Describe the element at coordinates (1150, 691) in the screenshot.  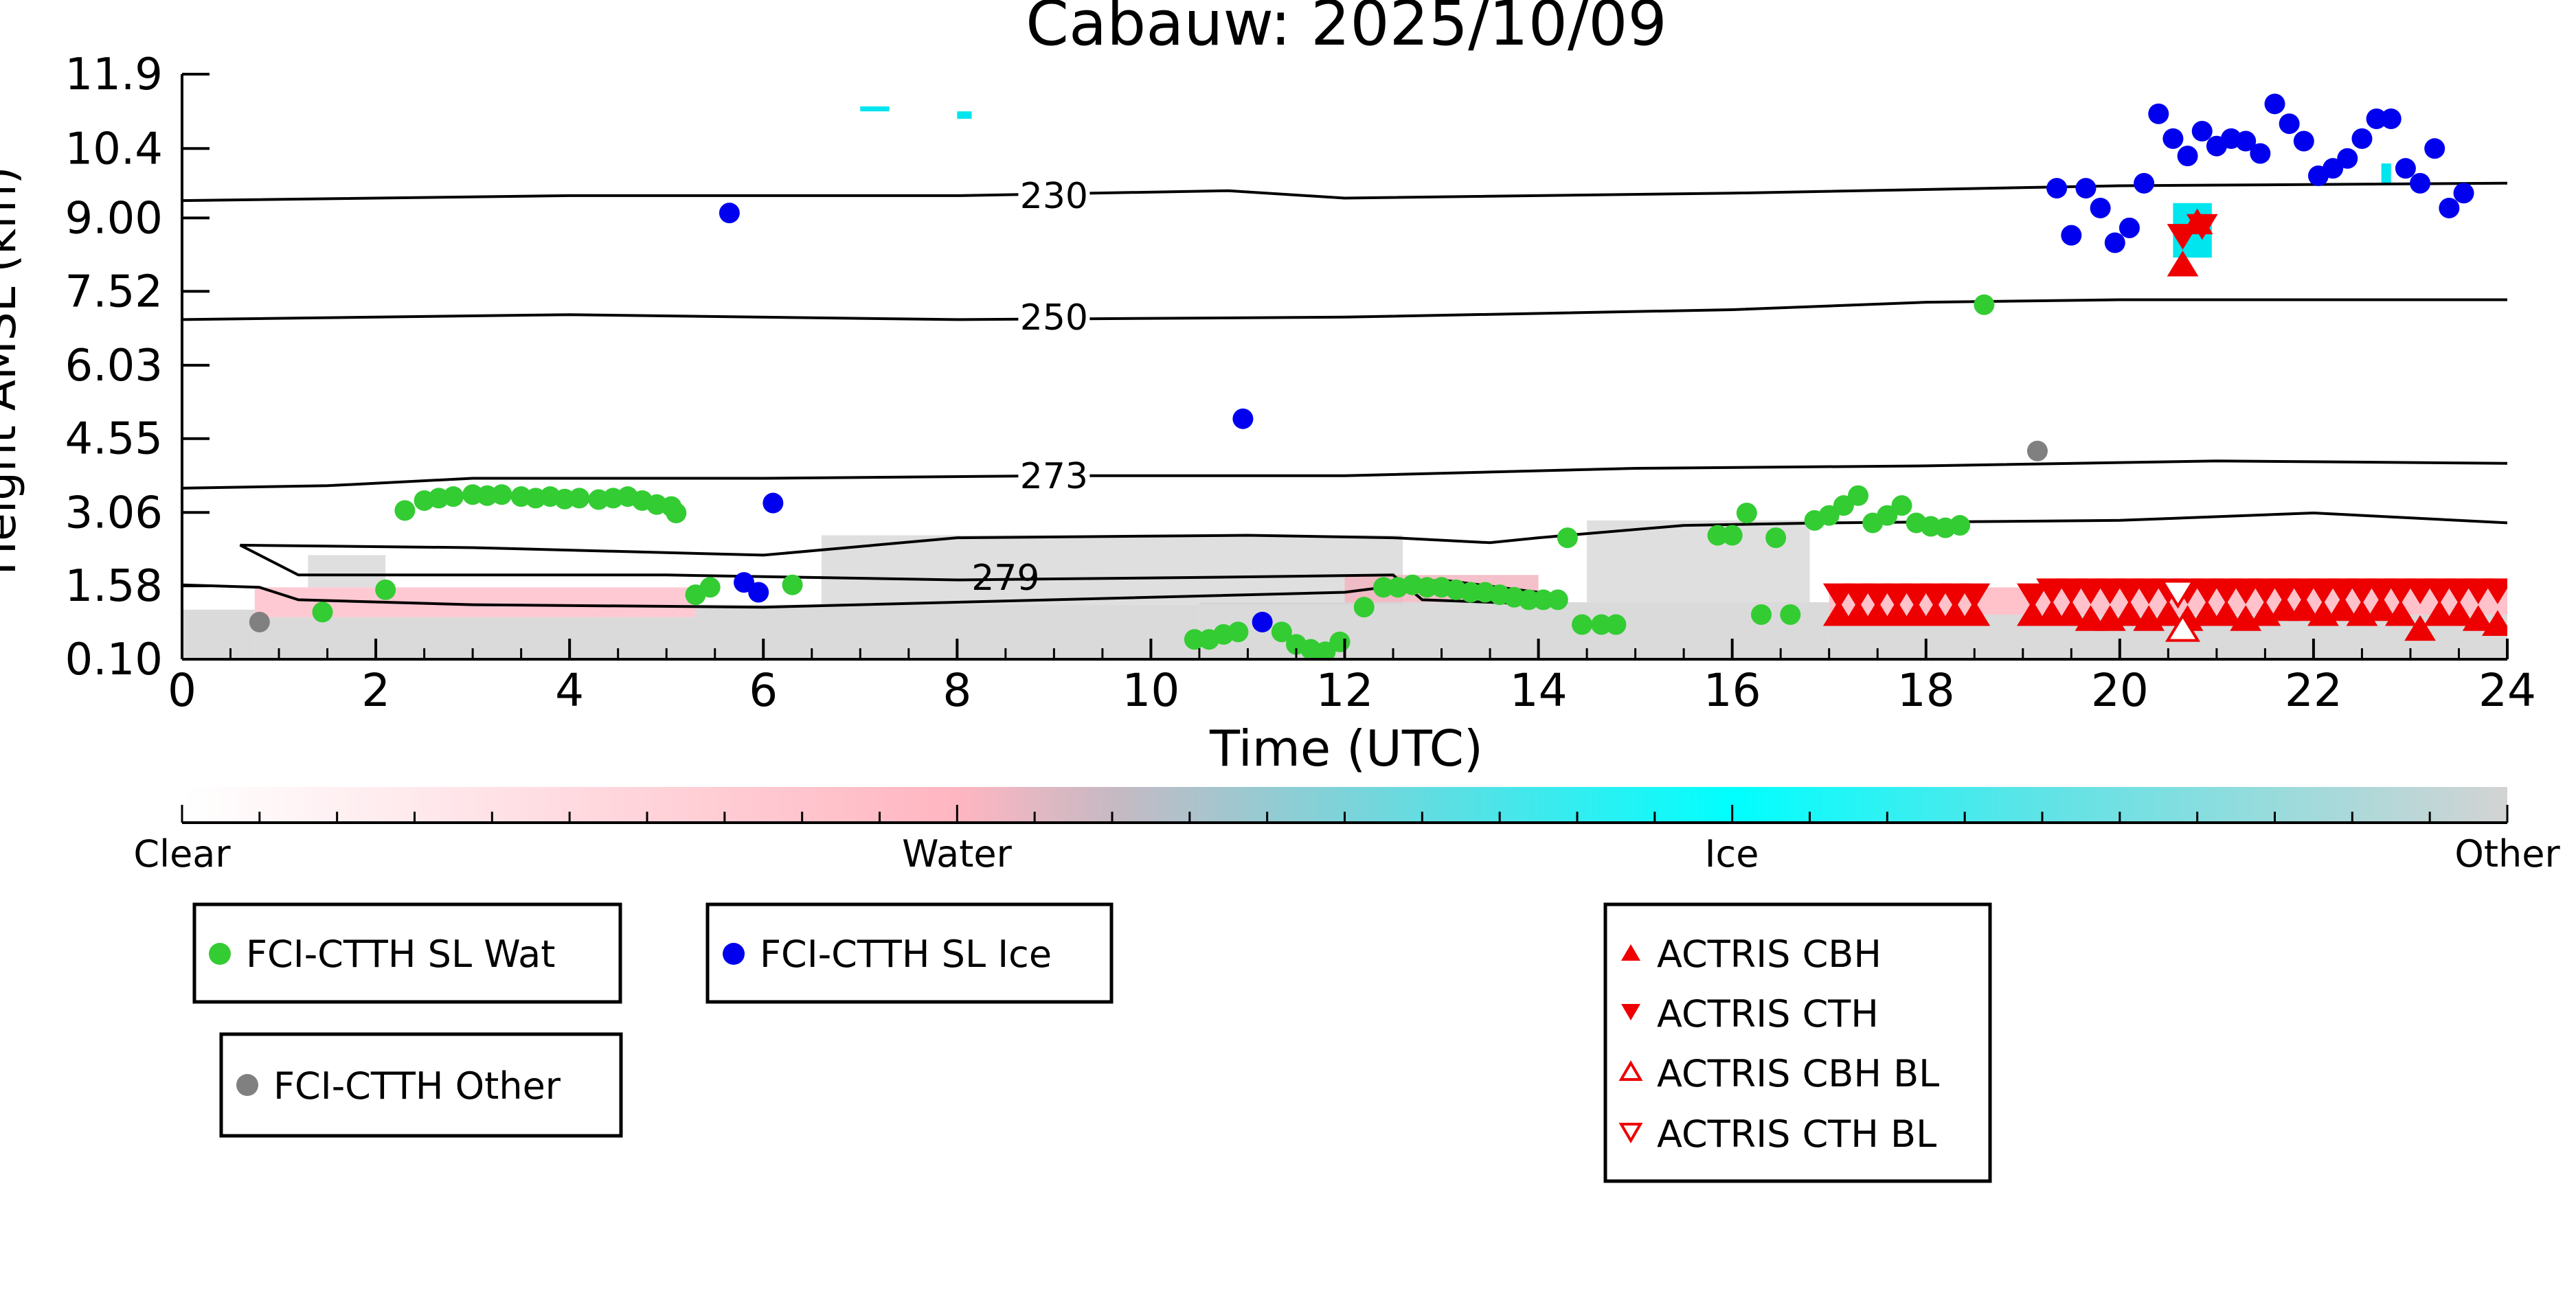
I see `x-tick-label-10: 10` at that location.